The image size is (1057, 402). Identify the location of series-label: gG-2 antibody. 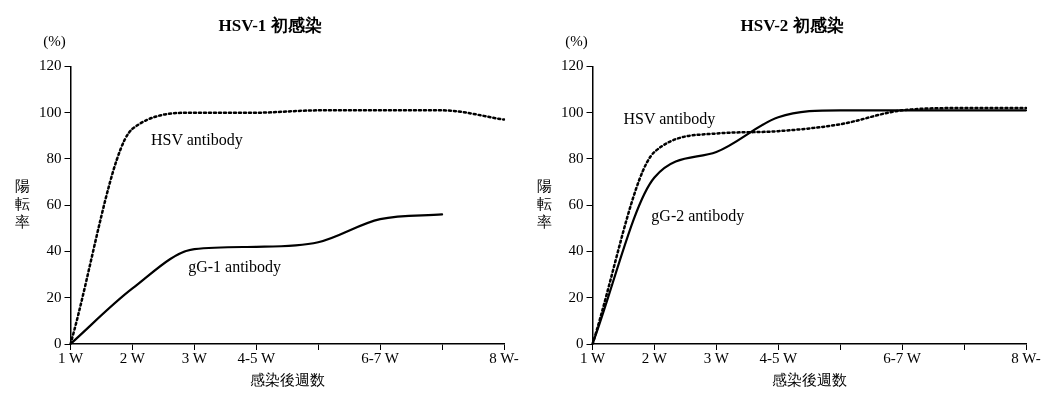
(698, 215).